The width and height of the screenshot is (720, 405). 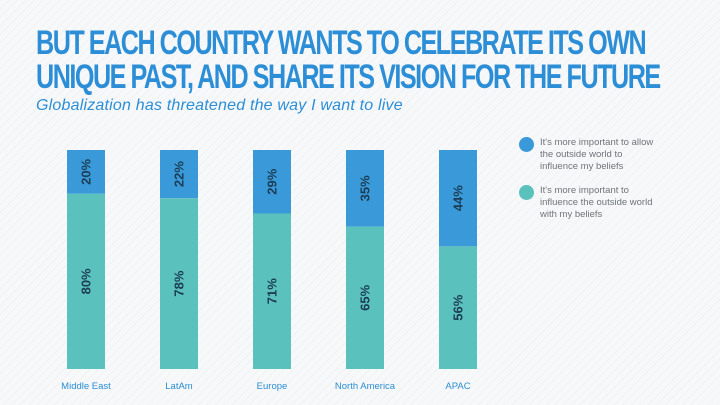 I want to click on bar-bottom-middle-east, so click(x=86, y=281).